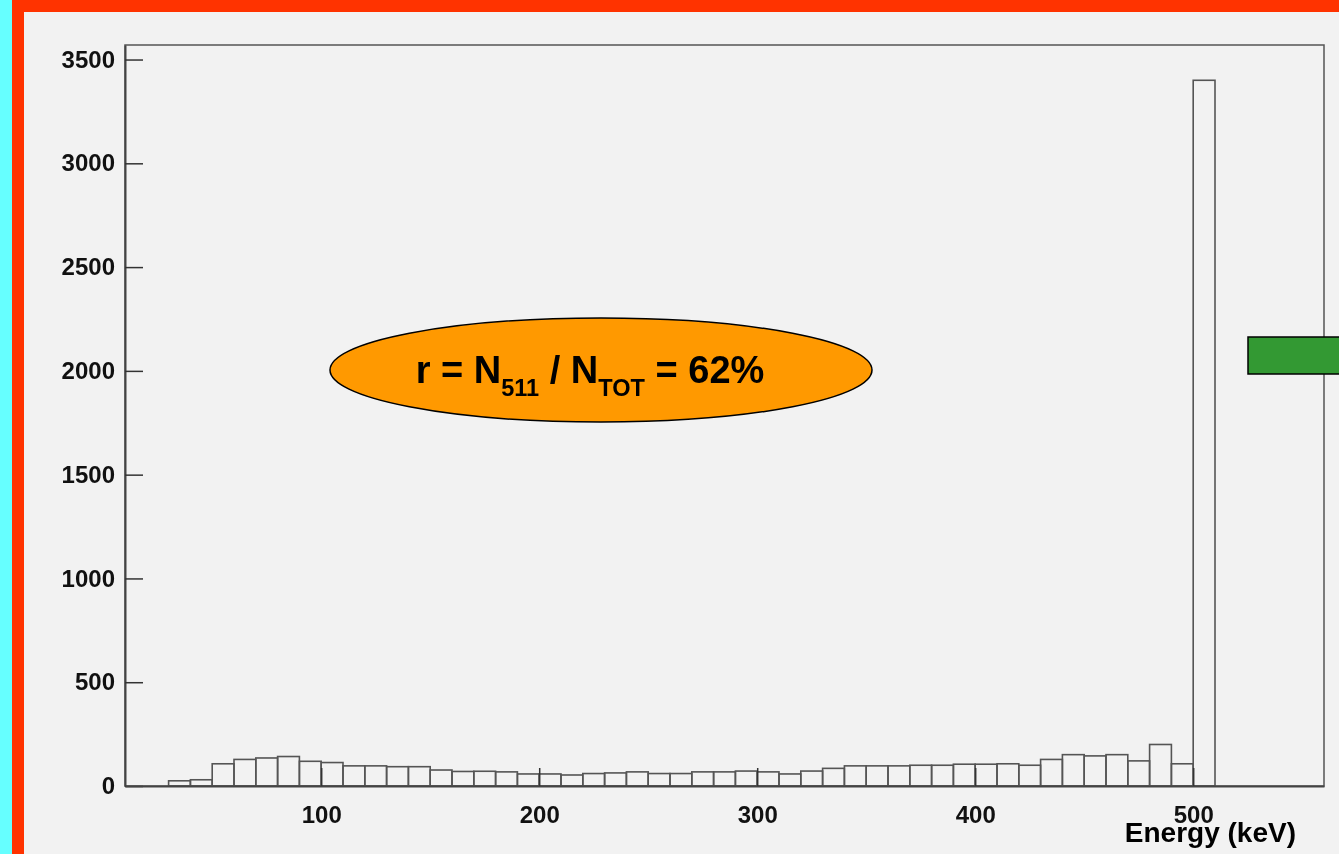  What do you see at coordinates (539, 815) in the screenshot?
I see `x-tick-label: 200` at bounding box center [539, 815].